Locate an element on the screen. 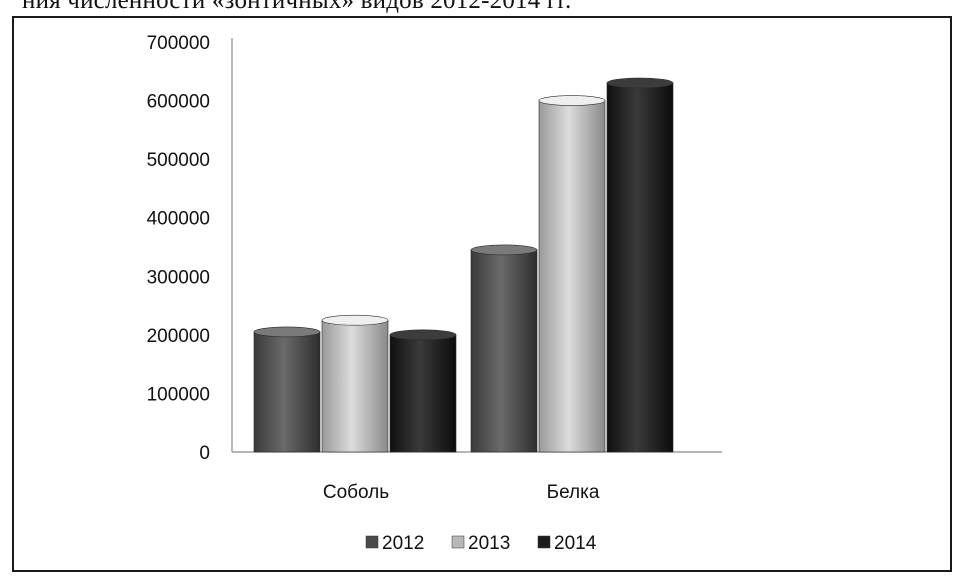 The image size is (961, 584). y-tick-label: 700000 is located at coordinates (178, 43).